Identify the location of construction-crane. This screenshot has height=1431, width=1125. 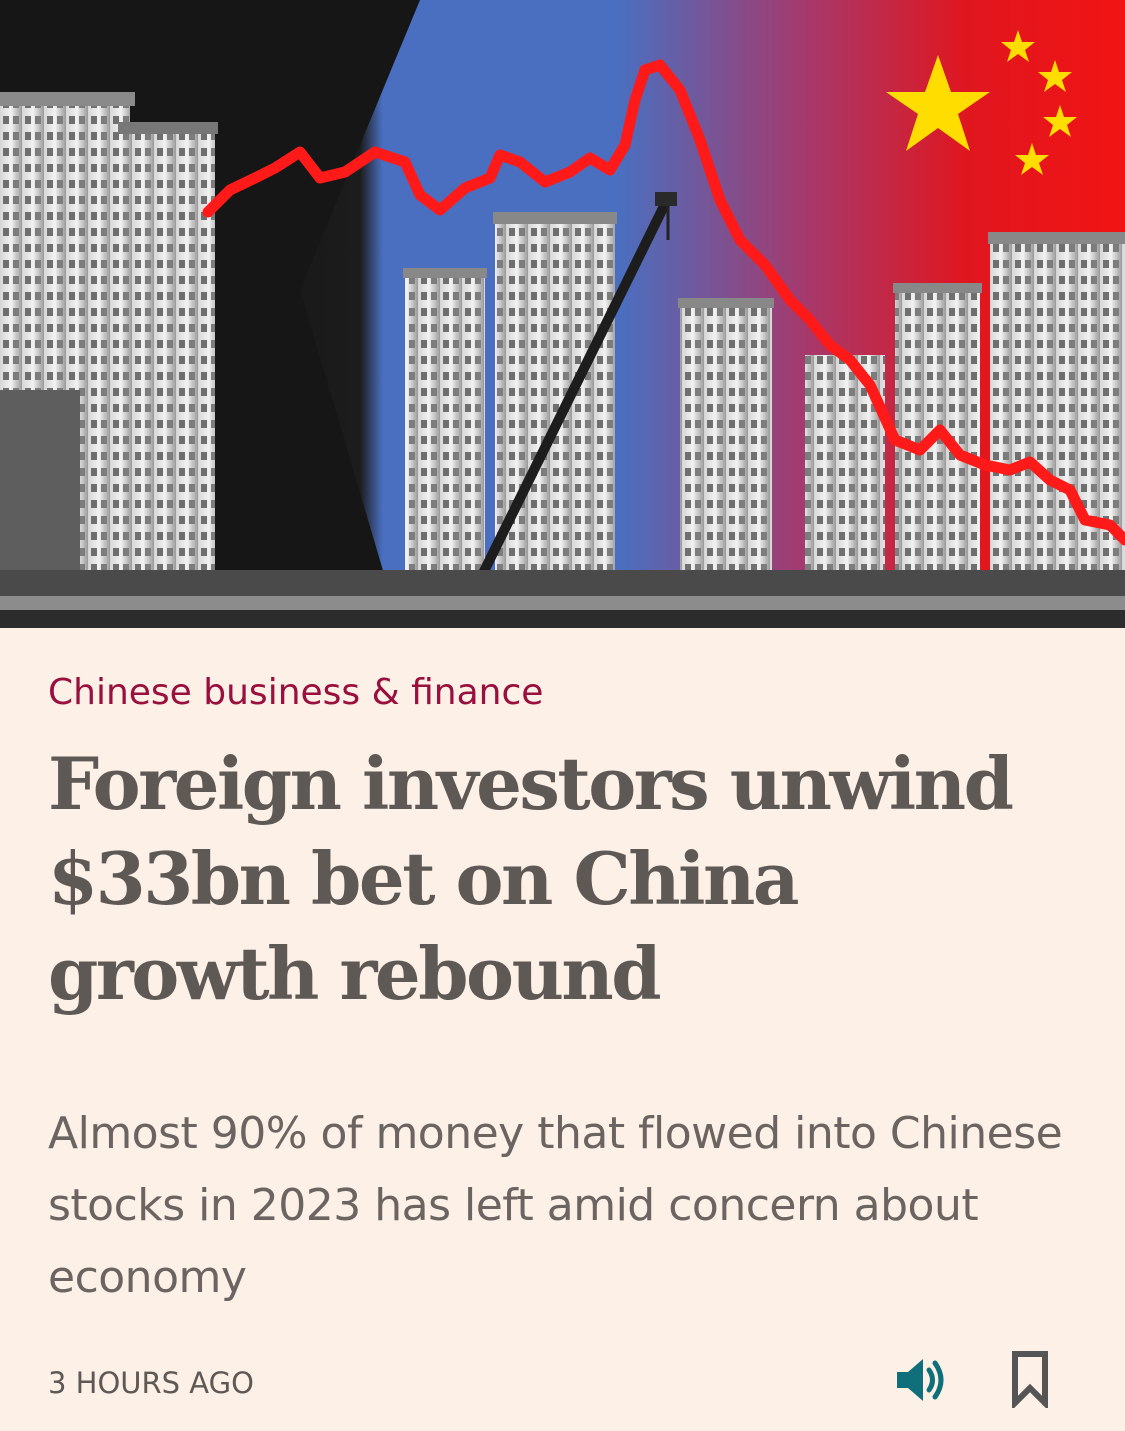
(566, 407).